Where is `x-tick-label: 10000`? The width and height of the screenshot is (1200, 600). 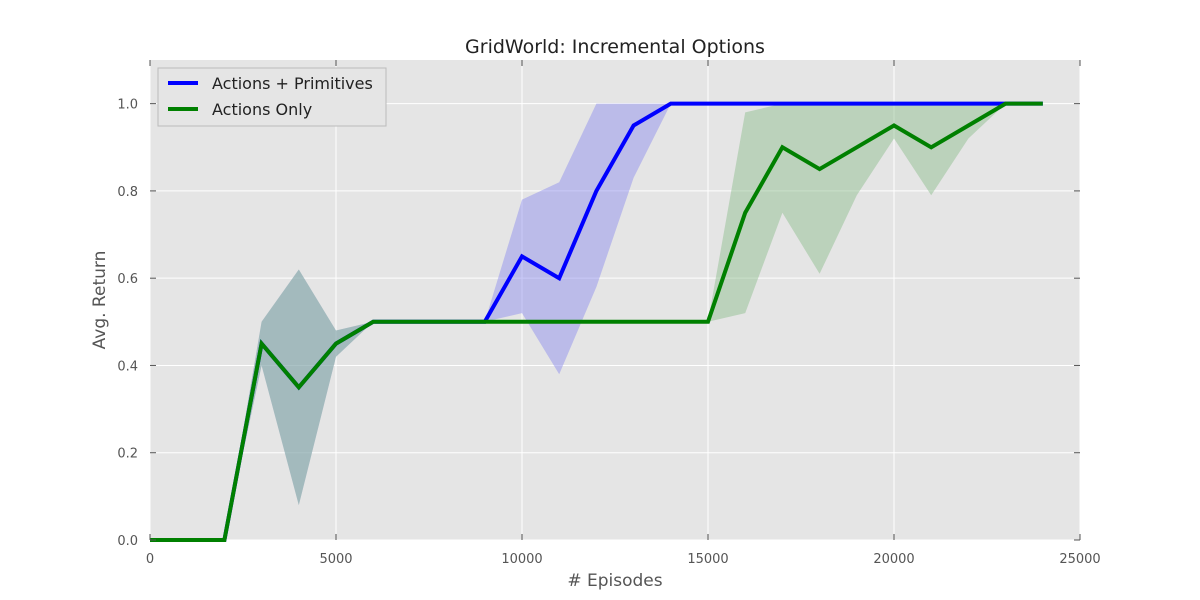
x-tick-label: 10000 is located at coordinates (521, 559).